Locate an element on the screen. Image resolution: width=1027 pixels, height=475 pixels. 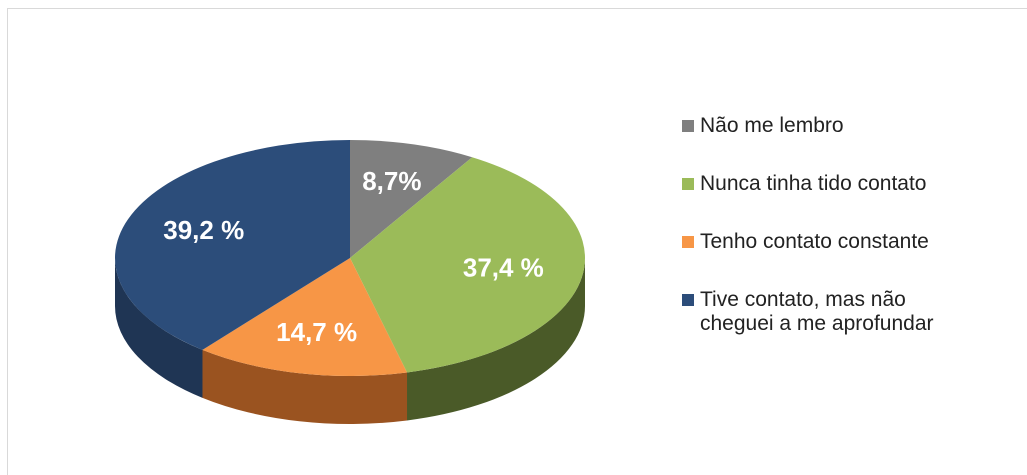
legend-label: Nunca tinha tido contato is located at coordinates (813, 183).